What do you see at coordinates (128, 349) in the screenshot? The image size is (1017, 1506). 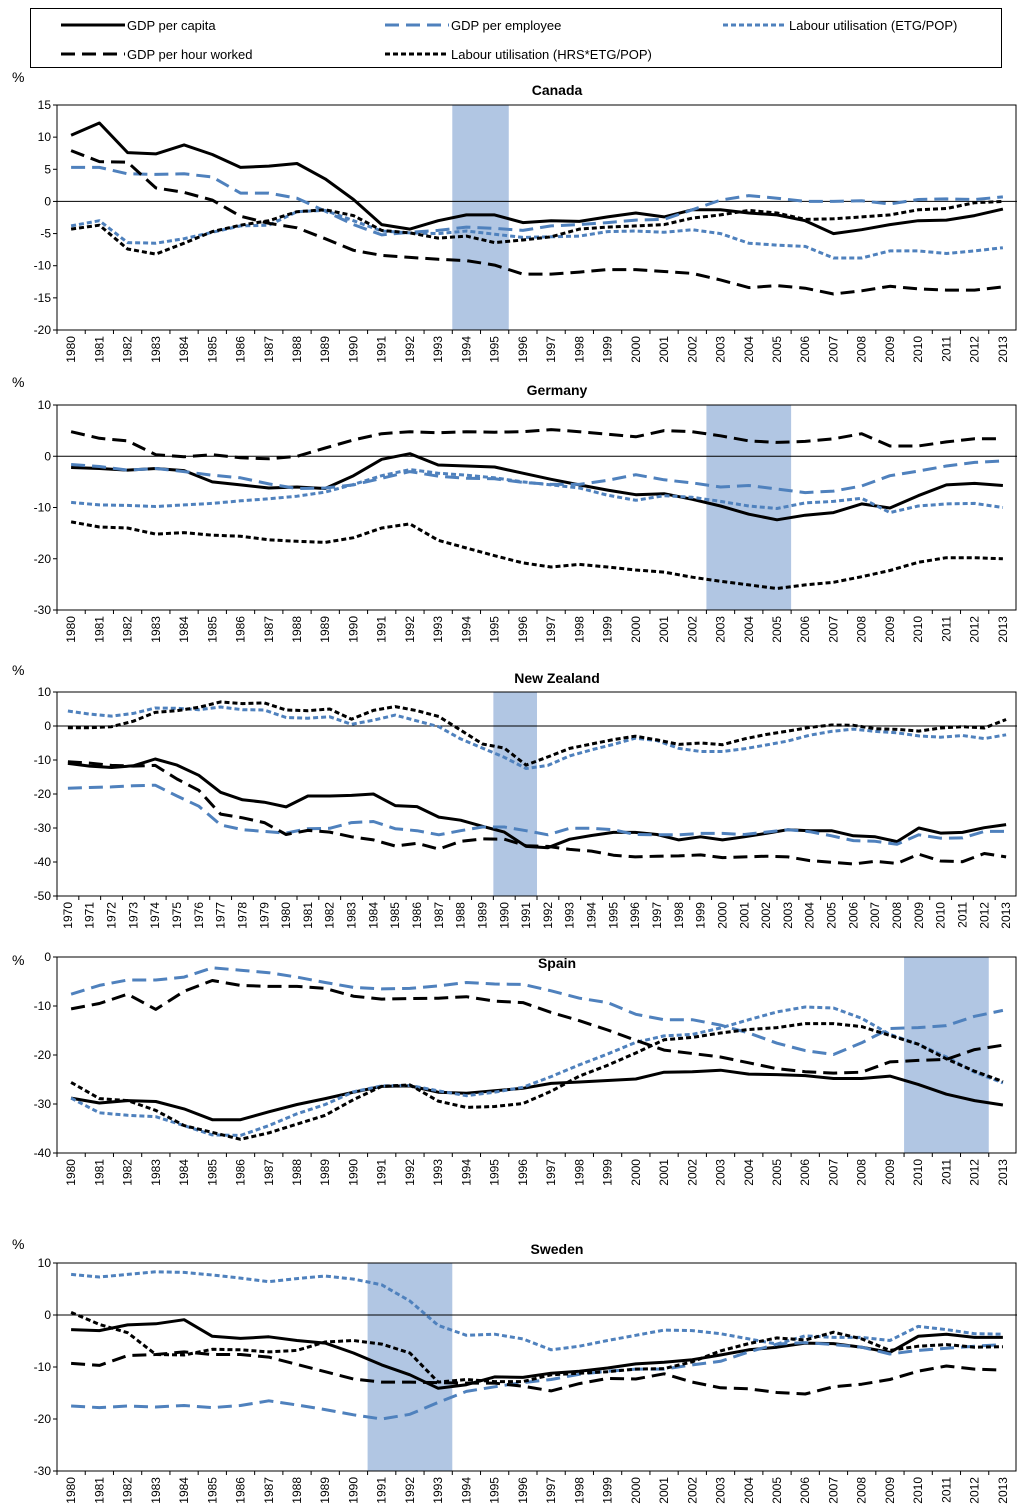 I see `canada-x-tick-label: 1982` at bounding box center [128, 349].